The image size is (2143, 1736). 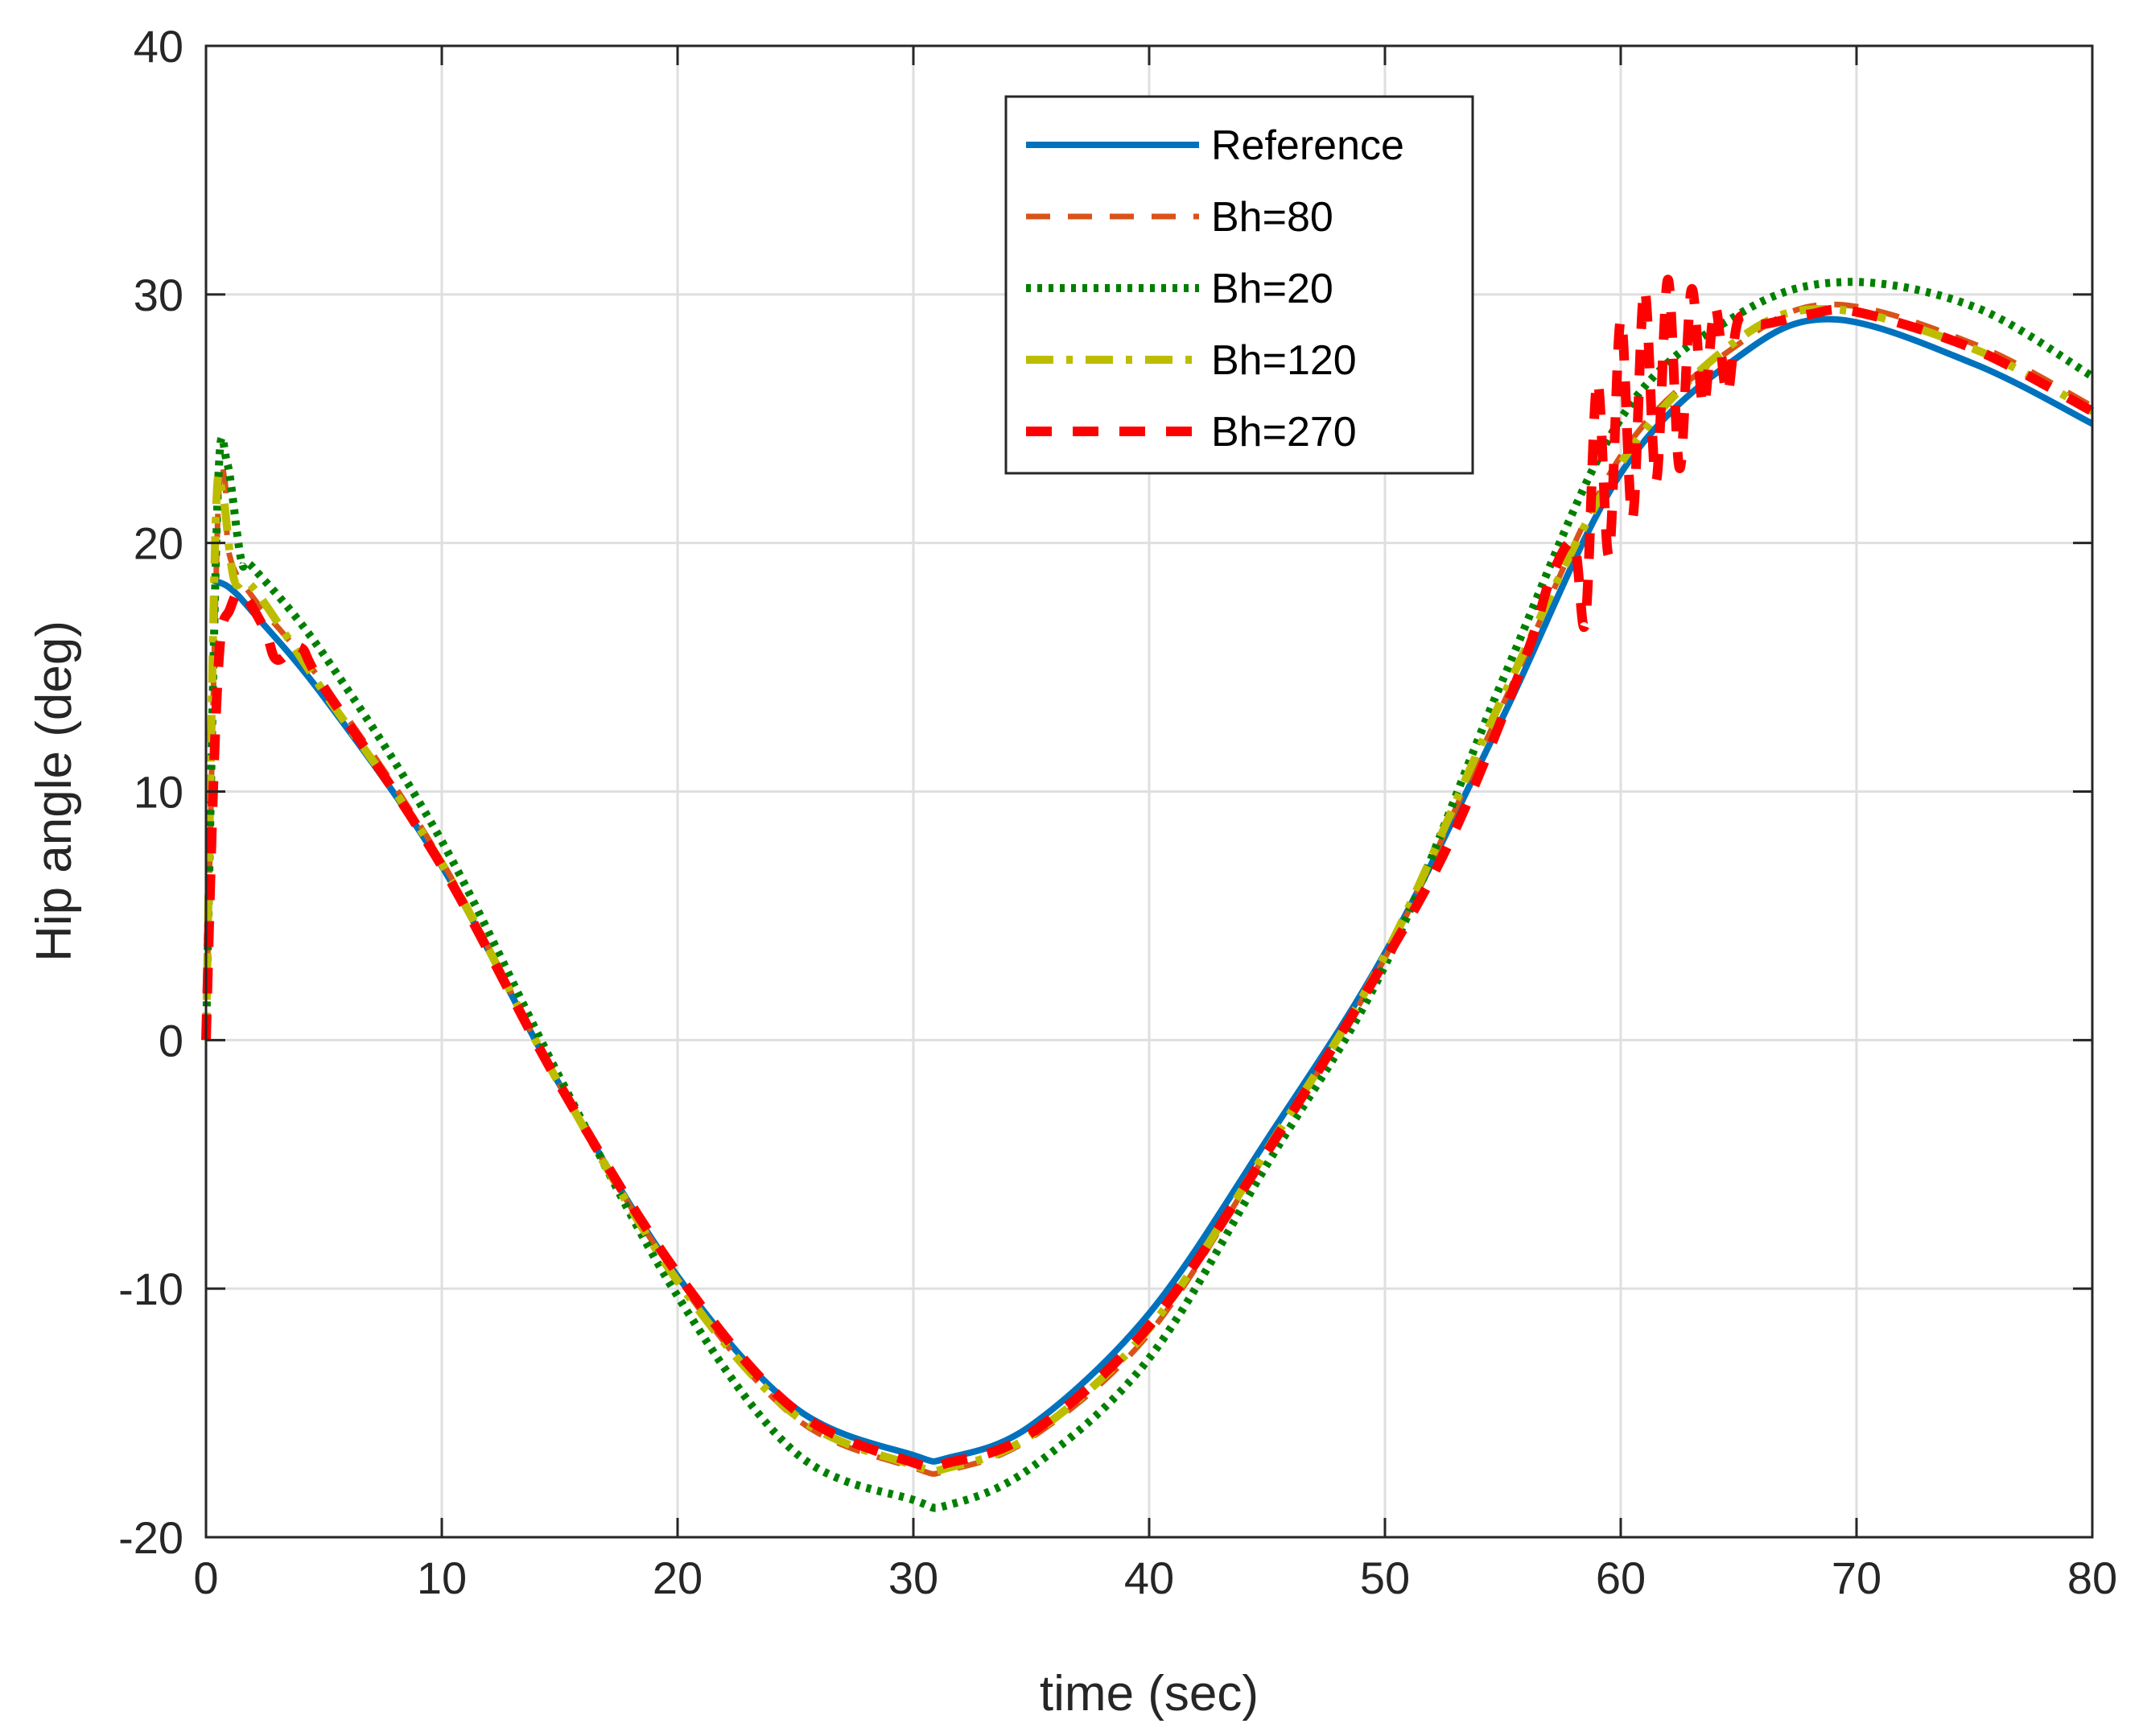 What do you see at coordinates (54, 791) in the screenshot?
I see `y-axis-title: Hip angle (deg)` at bounding box center [54, 791].